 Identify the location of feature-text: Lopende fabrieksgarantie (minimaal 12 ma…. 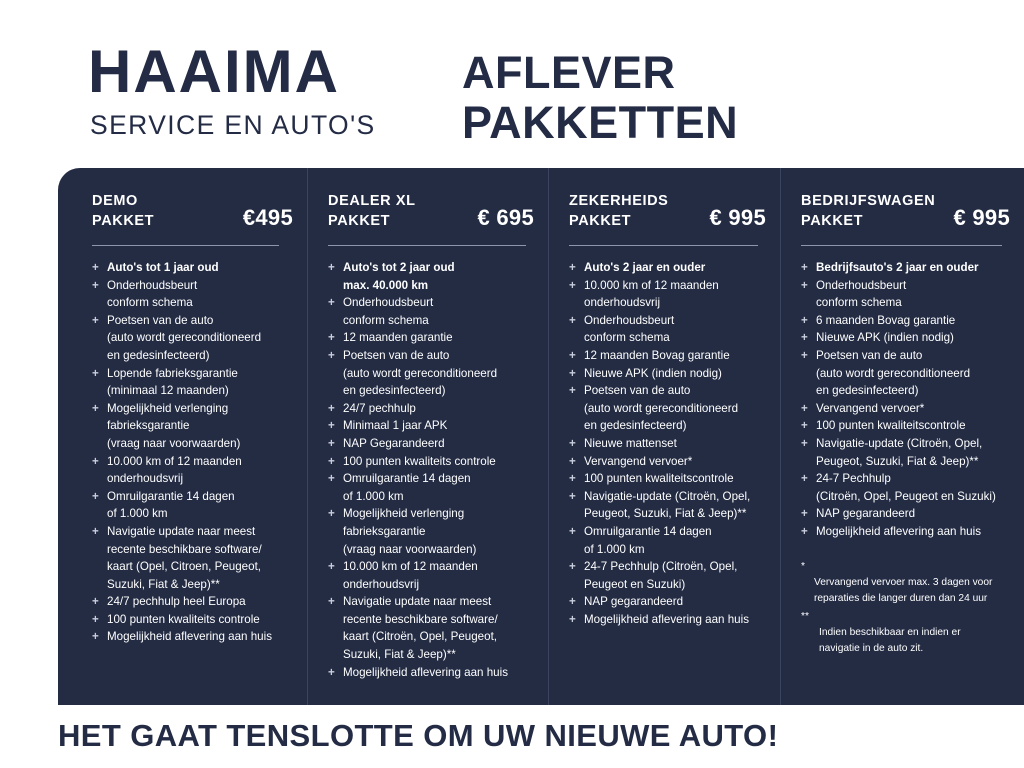
(172, 382).